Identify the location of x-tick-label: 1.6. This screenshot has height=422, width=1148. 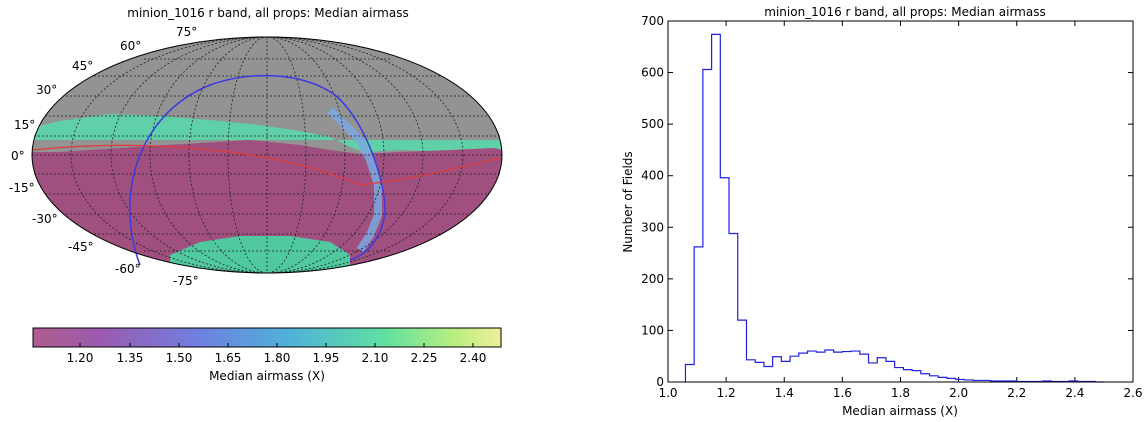
(842, 393).